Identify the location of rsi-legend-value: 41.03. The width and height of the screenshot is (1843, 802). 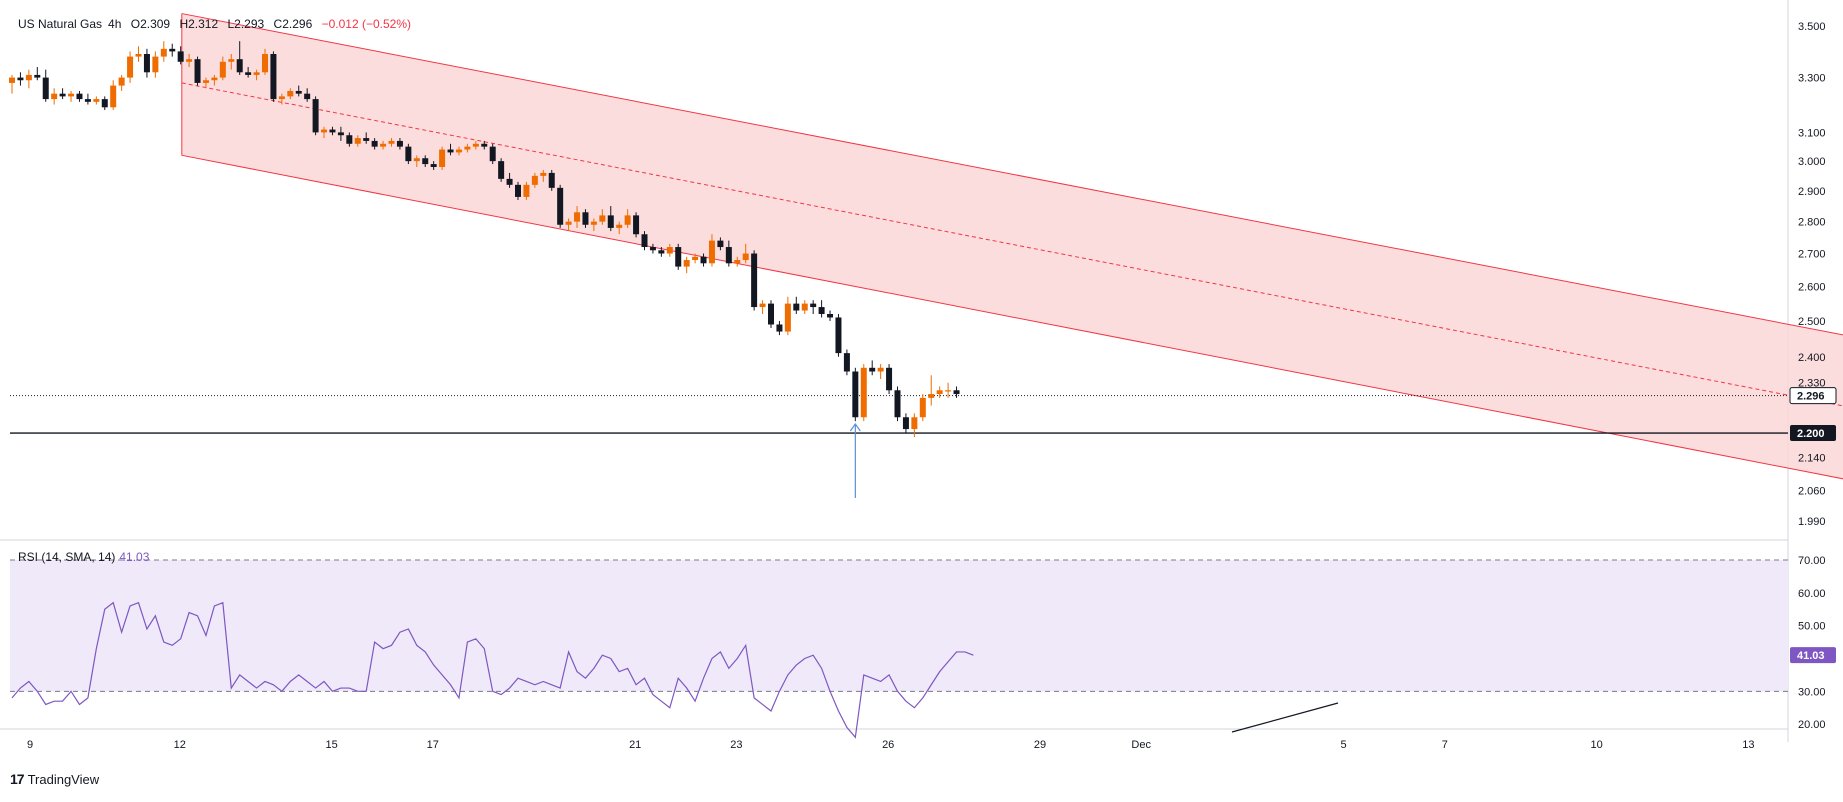
(134, 557).